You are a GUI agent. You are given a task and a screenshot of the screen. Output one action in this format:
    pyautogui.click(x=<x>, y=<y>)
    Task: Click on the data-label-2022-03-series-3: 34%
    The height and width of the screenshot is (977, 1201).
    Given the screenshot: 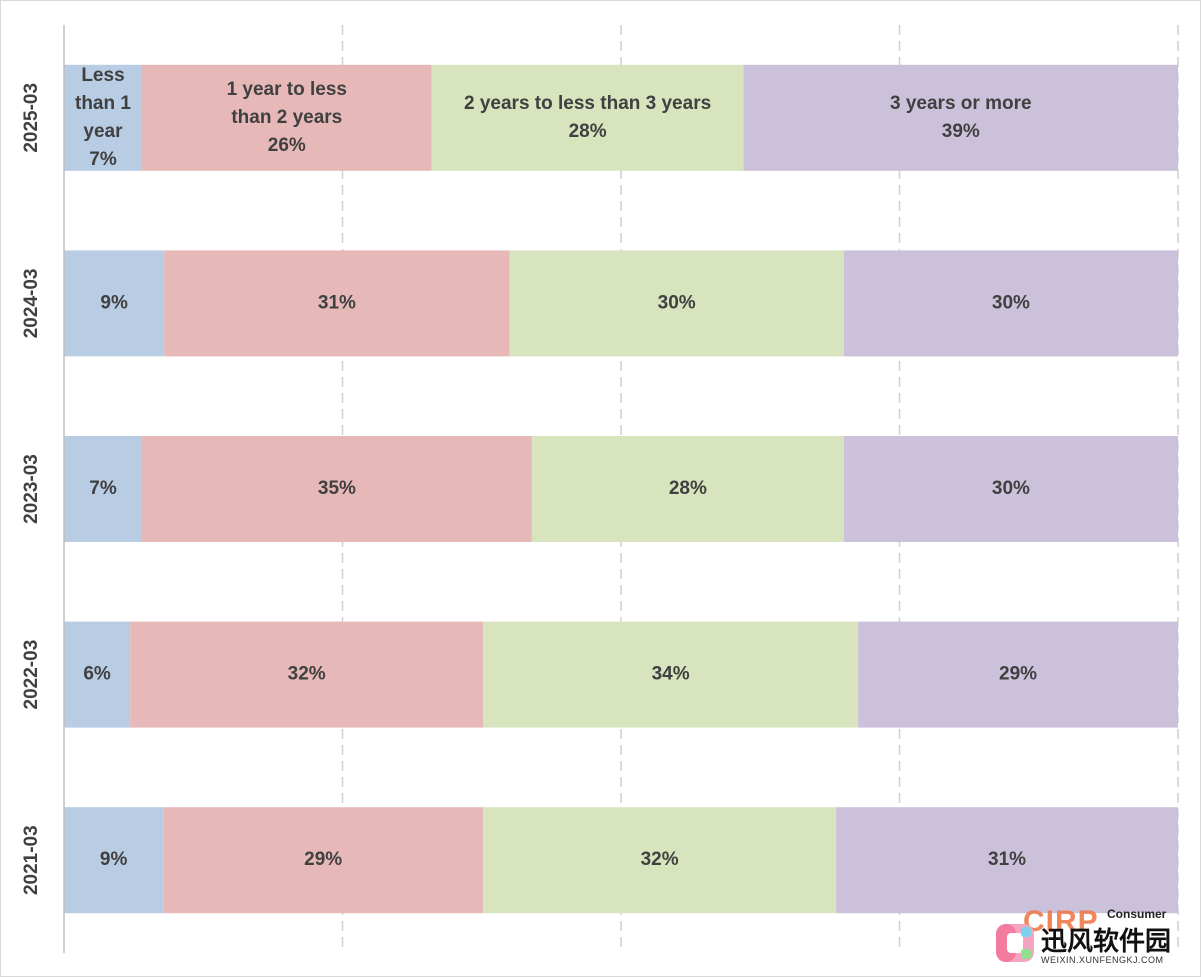 What is the action you would take?
    pyautogui.click(x=671, y=674)
    